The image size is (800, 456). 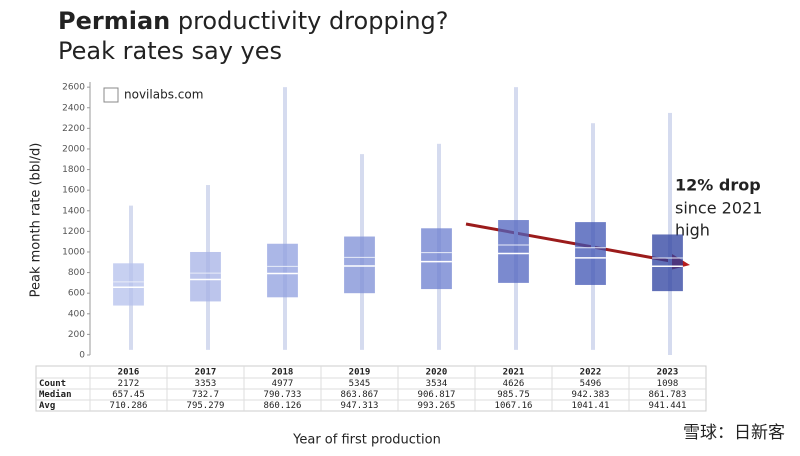 I want to click on y-tick-label: 2200, so click(x=73, y=129).